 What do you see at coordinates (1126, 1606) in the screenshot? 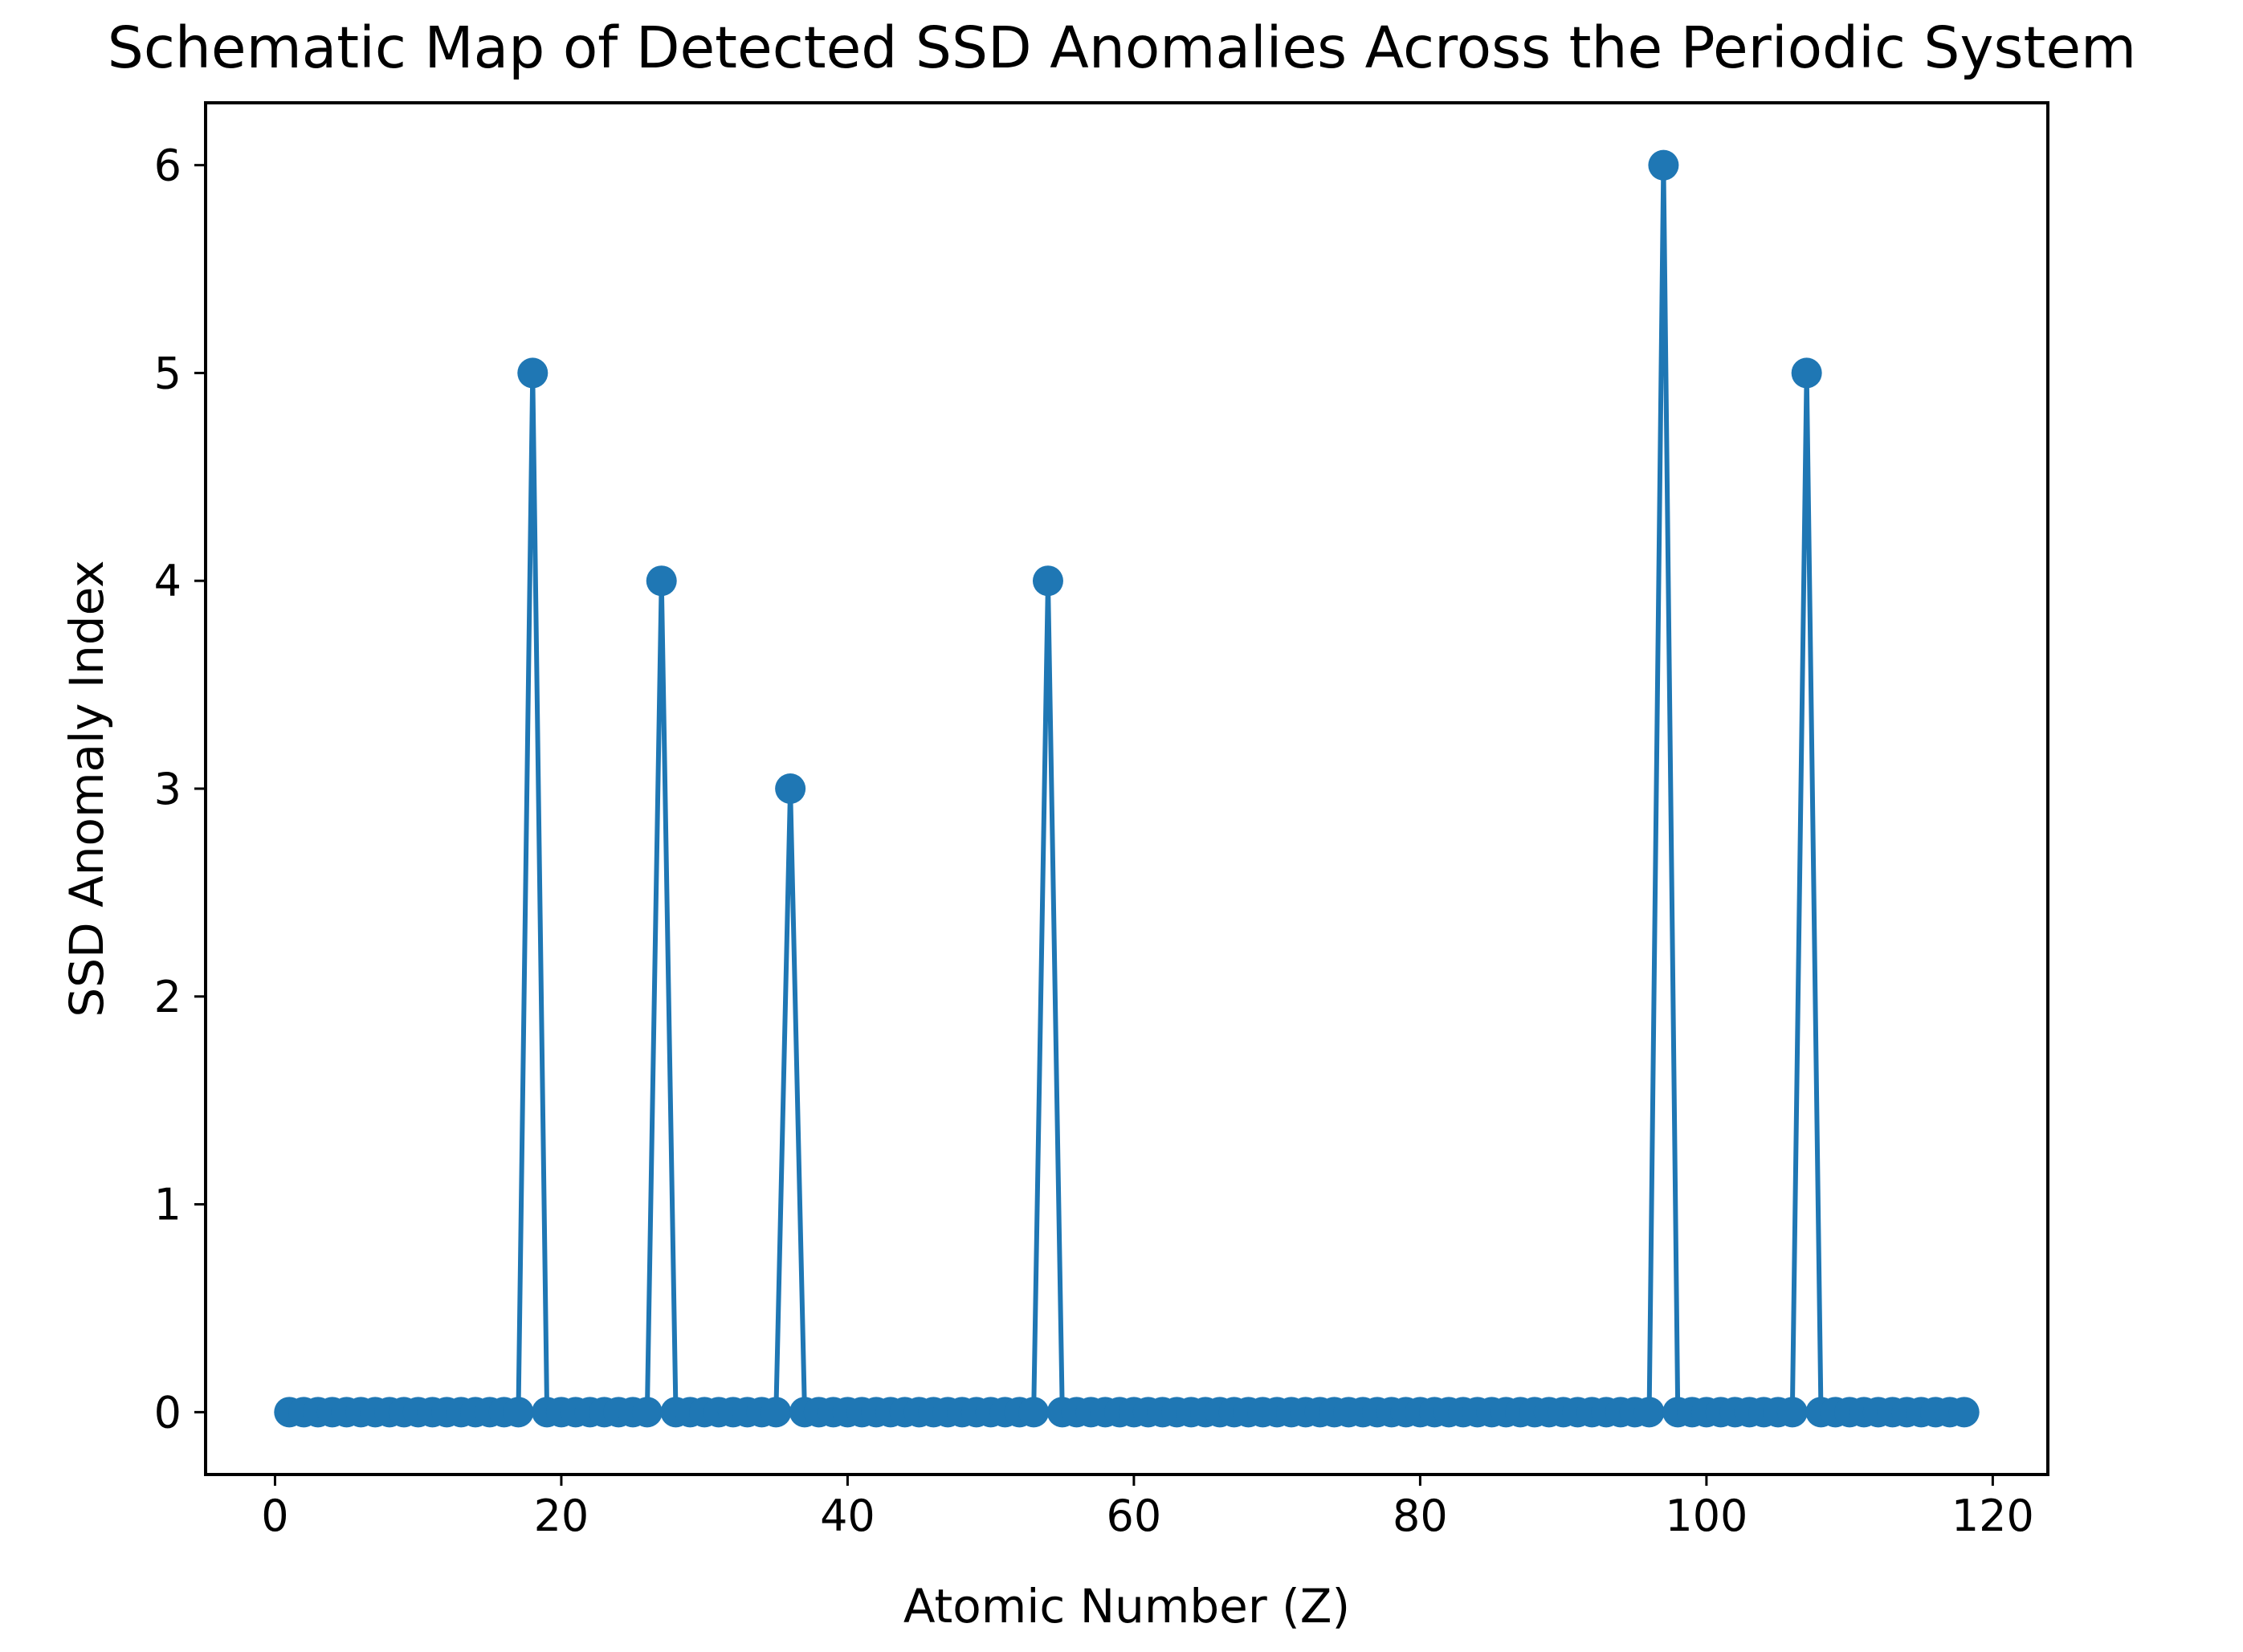
I see `x-axis-label: Atomic Number (Z)` at bounding box center [1126, 1606].